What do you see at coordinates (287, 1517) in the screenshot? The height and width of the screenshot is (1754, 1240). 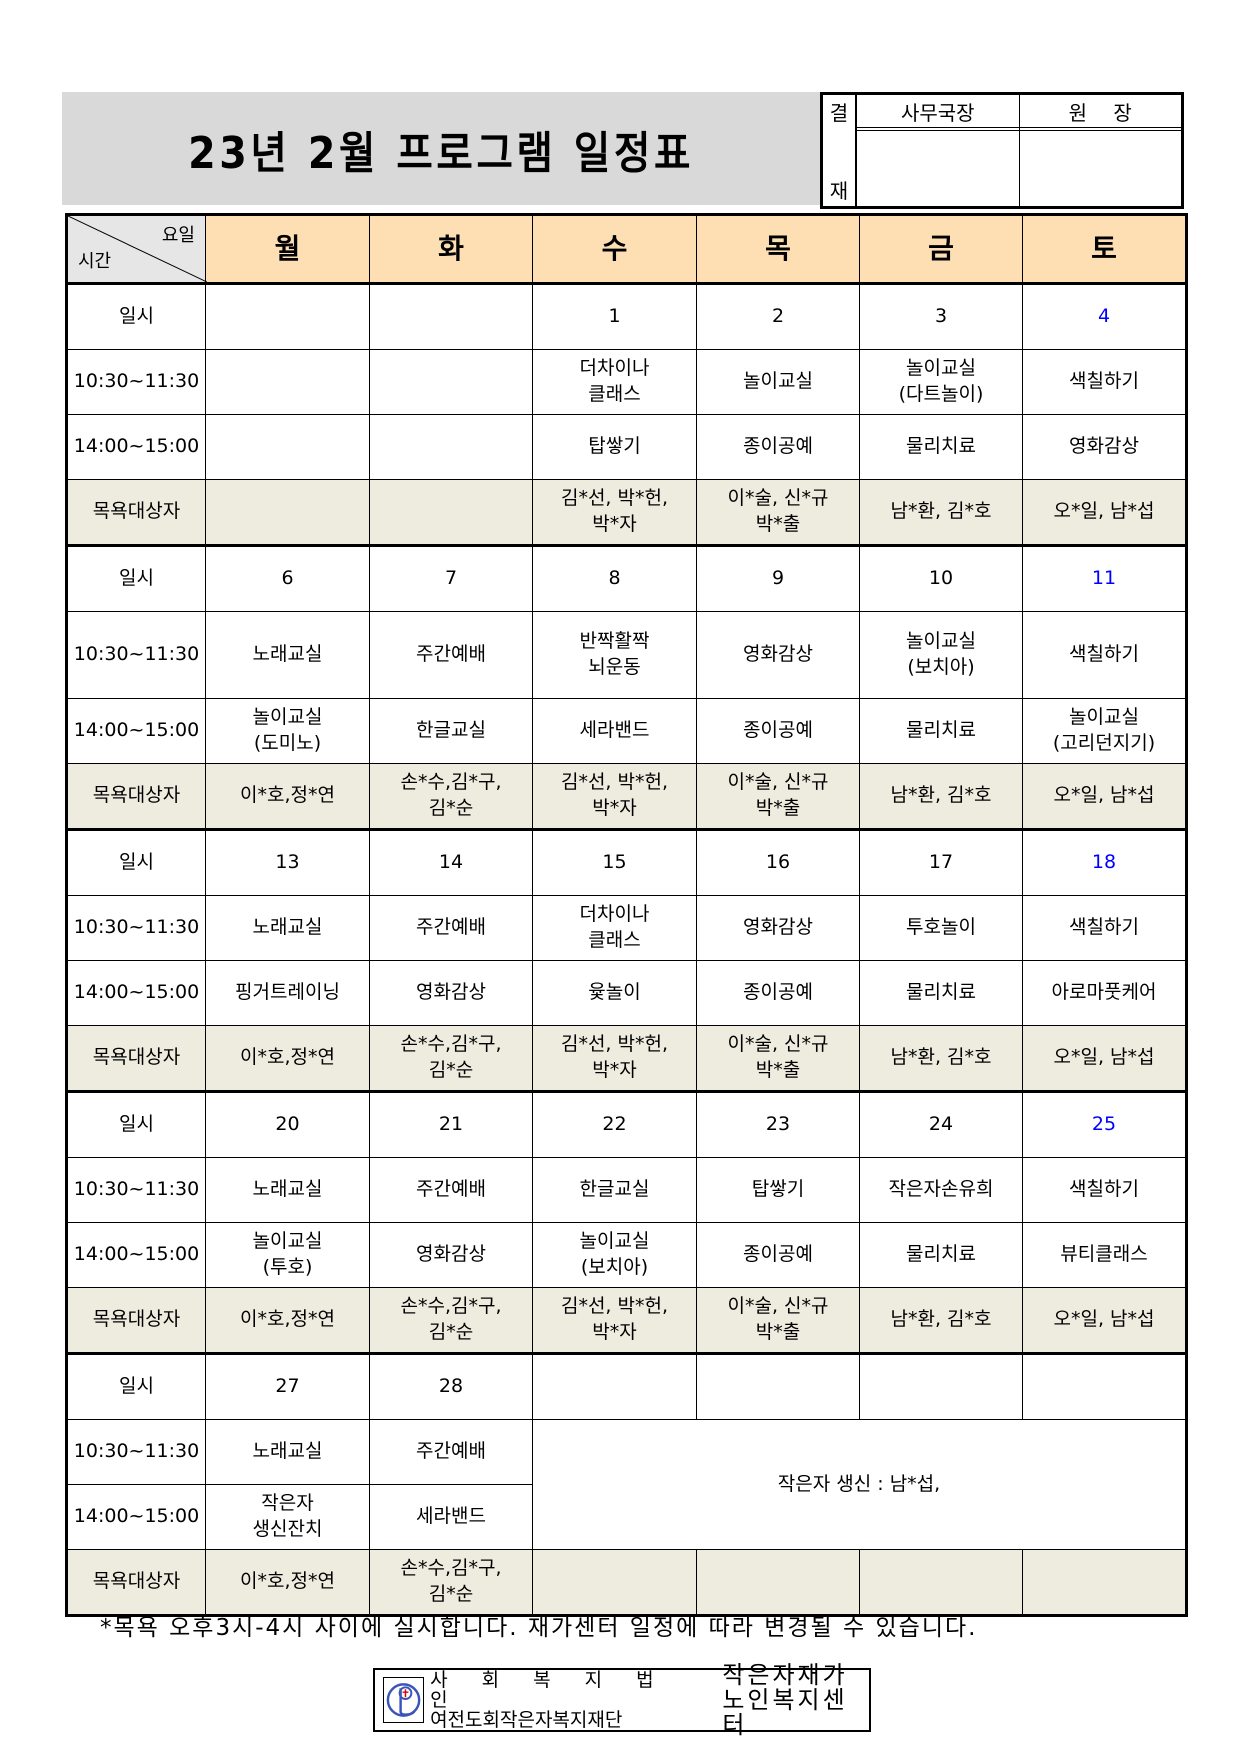 I see `program-cell: 작은자 생신잔치` at bounding box center [287, 1517].